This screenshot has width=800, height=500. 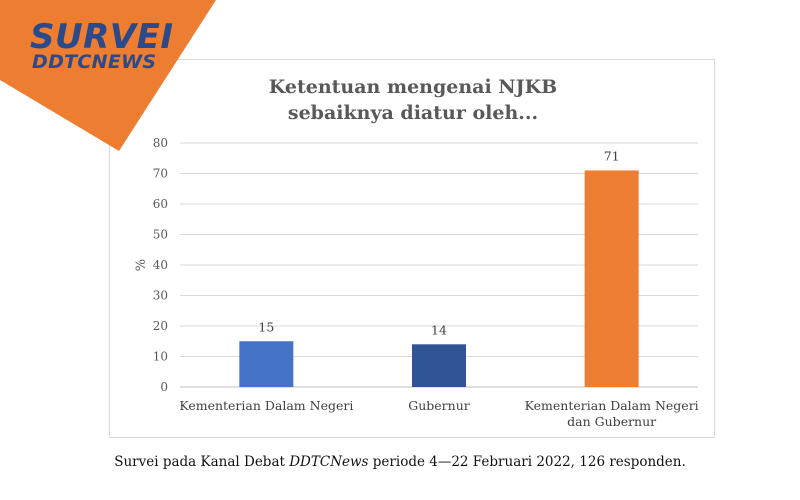 What do you see at coordinates (160, 235) in the screenshot?
I see `y-tick-label: 50` at bounding box center [160, 235].